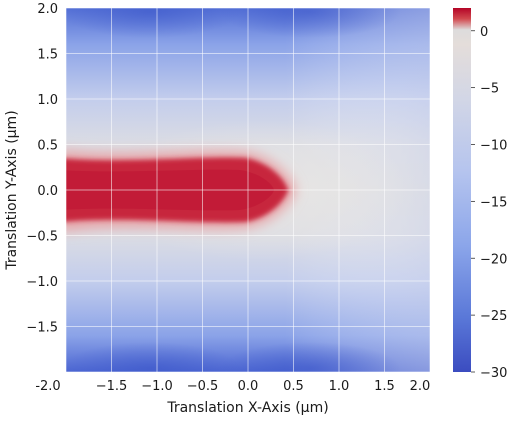 This screenshot has width=515, height=421. What do you see at coordinates (310, 23) in the screenshot?
I see `low-lobe-top-right` at bounding box center [310, 23].